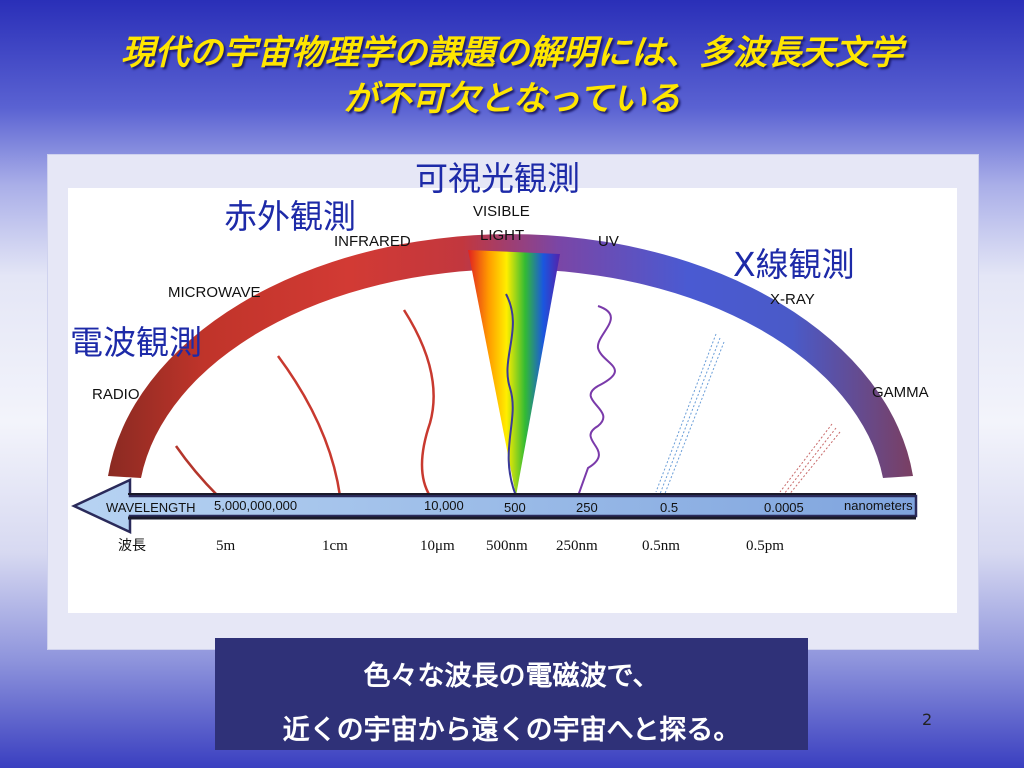 This screenshot has height=768, width=1024. Describe the element at coordinates (515, 507) in the screenshot. I see `axis-value-500: 500` at that location.